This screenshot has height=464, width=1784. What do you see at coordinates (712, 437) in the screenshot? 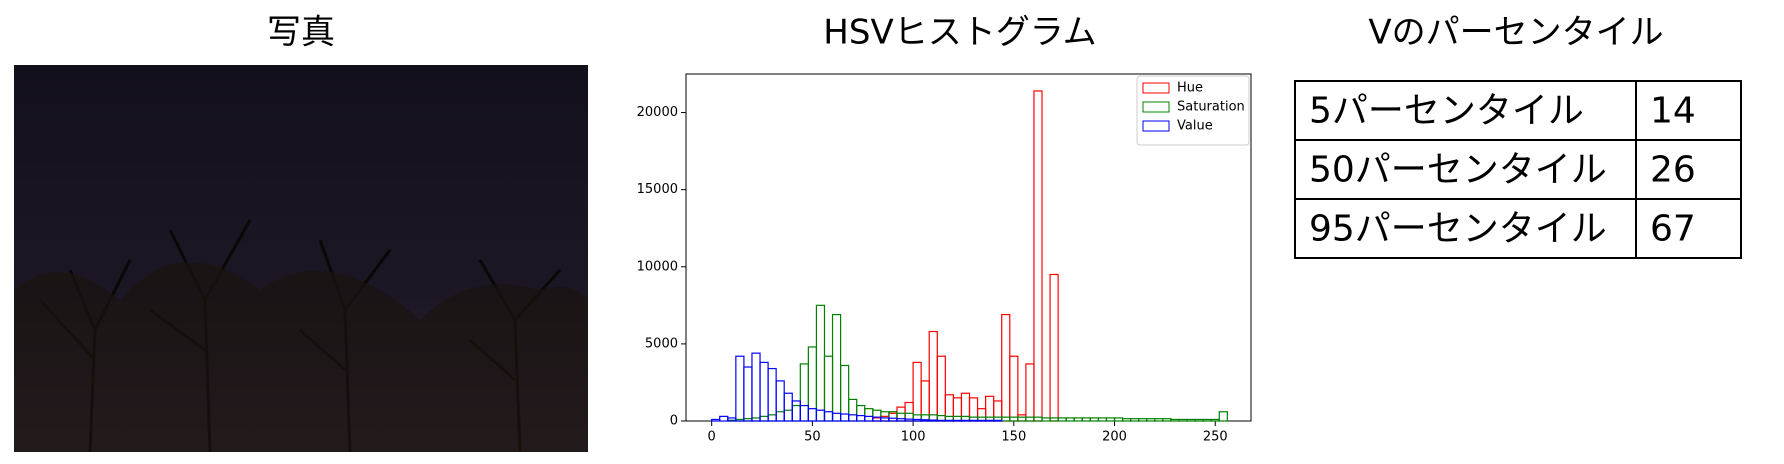
I see `x-tick-label: 0` at bounding box center [712, 437].